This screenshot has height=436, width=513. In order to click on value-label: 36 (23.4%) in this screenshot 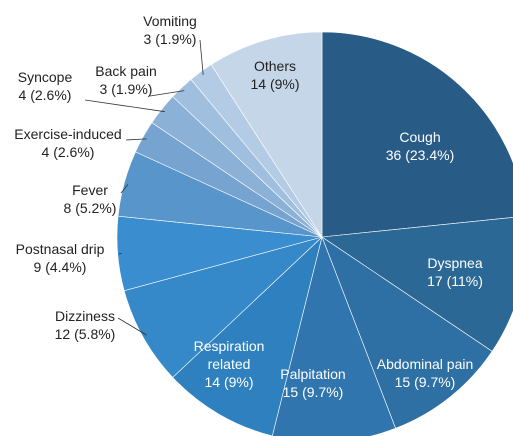, I will do `click(420, 155)`.